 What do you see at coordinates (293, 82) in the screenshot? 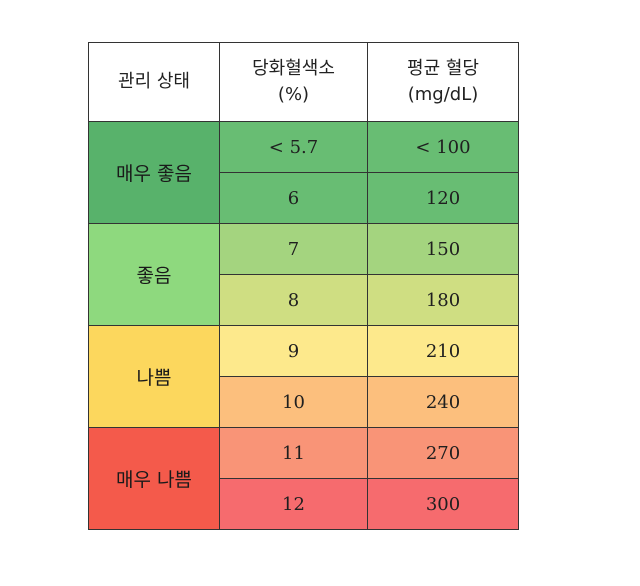
I see `header-hba1c: 당화혈색소 (%)` at bounding box center [293, 82].